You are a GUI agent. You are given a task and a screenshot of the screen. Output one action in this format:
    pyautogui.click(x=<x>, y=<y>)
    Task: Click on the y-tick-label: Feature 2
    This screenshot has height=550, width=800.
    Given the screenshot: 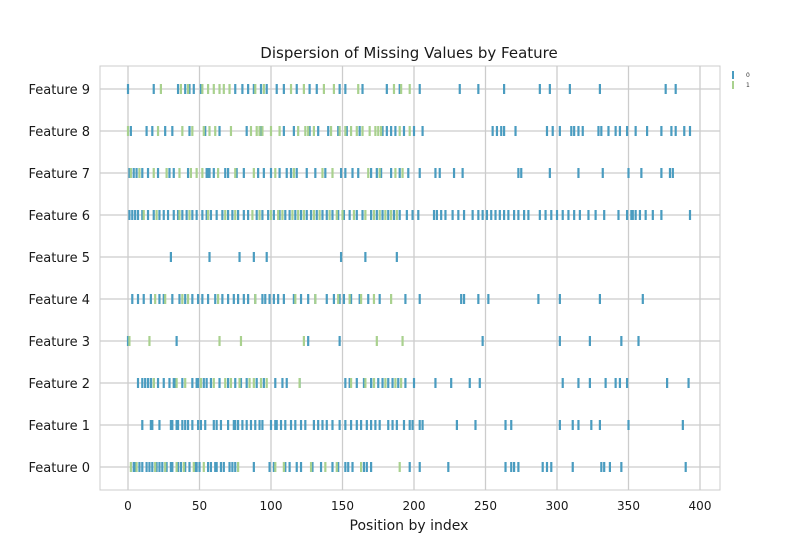 What is the action you would take?
    pyautogui.click(x=59, y=384)
    